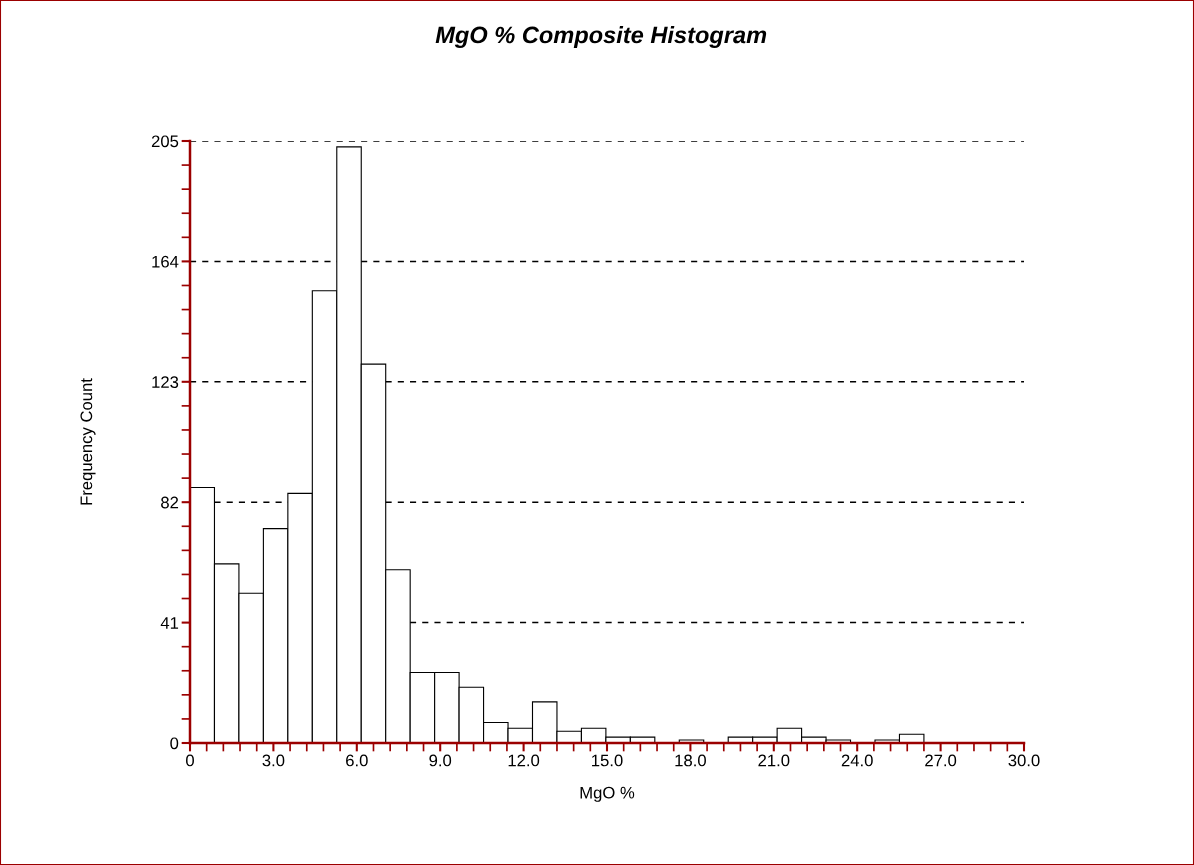 The width and height of the screenshot is (1194, 865). What do you see at coordinates (273, 760) in the screenshot?
I see `x-tick-label: 3.0` at bounding box center [273, 760].